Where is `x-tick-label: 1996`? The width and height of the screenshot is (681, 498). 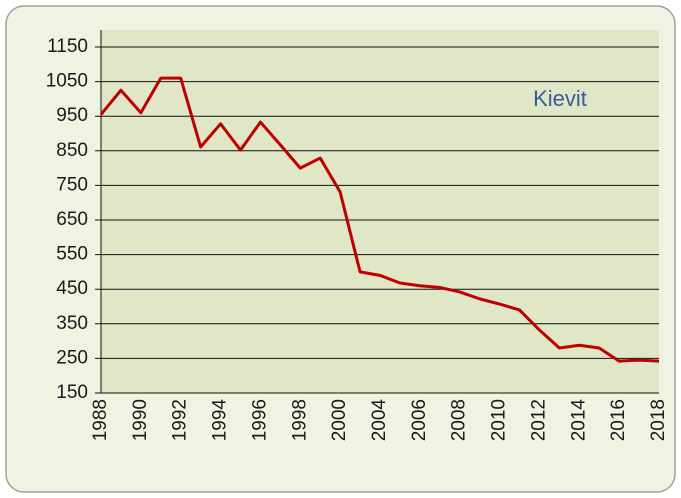 x-tick-label: 1996 is located at coordinates (259, 420).